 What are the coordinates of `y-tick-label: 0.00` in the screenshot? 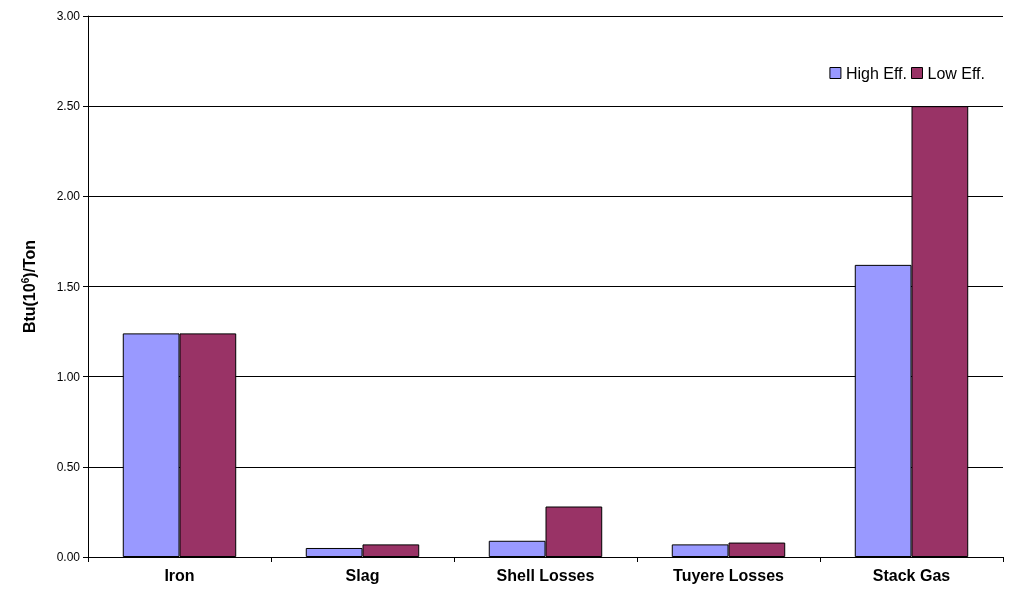 It's located at (68, 557).